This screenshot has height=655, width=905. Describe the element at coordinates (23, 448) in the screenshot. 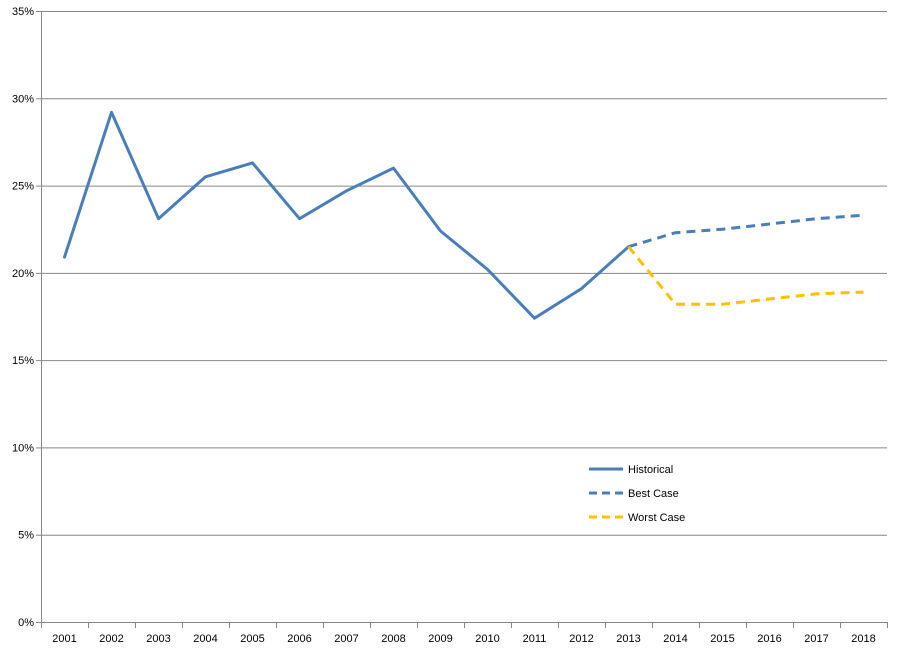

I see `y-tick-label: 10%` at that location.